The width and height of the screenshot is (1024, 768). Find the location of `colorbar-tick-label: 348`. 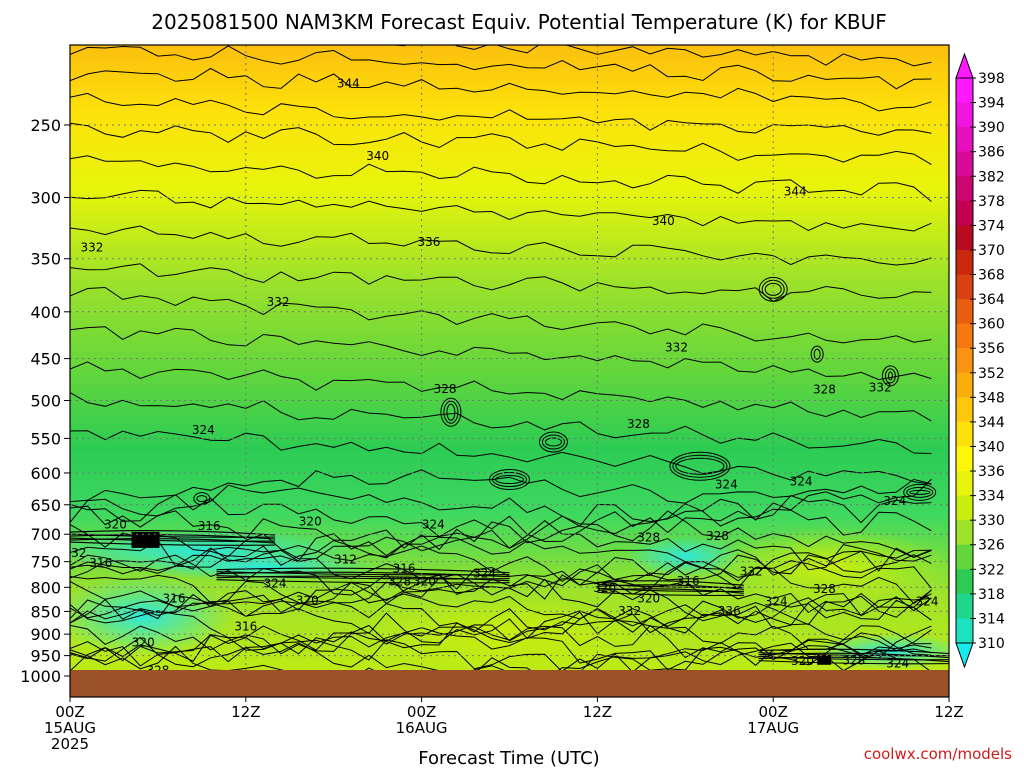

colorbar-tick-label: 348 is located at coordinates (991, 398).